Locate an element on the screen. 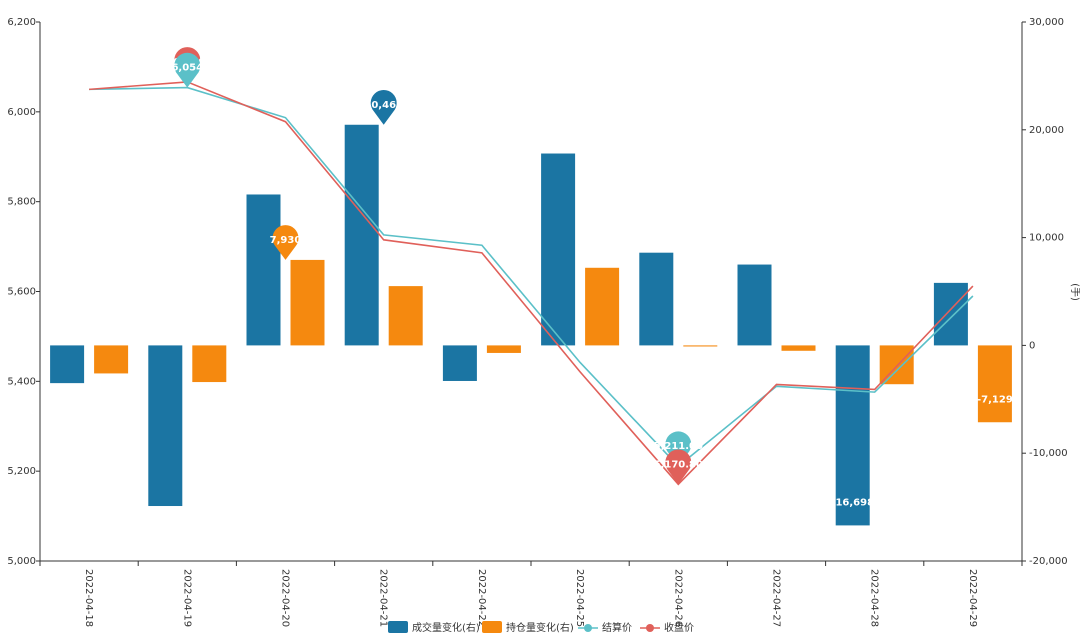  x-tick-label: 2022-04-22 is located at coordinates (481, 598).